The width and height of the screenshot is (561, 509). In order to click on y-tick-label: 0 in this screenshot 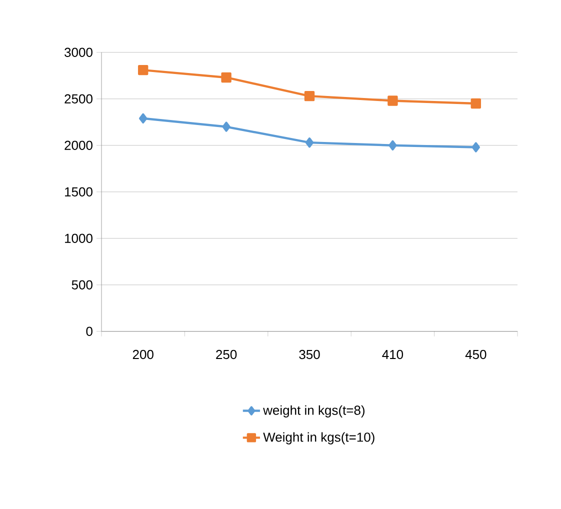, I will do `click(89, 331)`.